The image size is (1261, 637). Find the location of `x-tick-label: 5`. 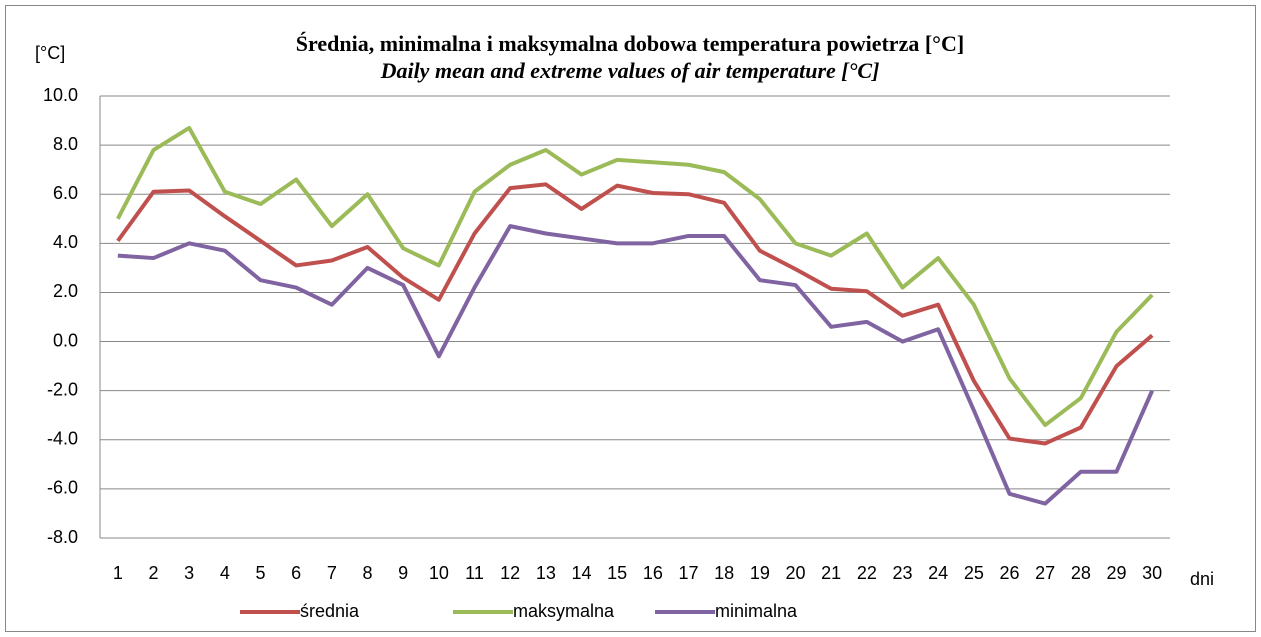

x-tick-label: 5 is located at coordinates (260, 573).